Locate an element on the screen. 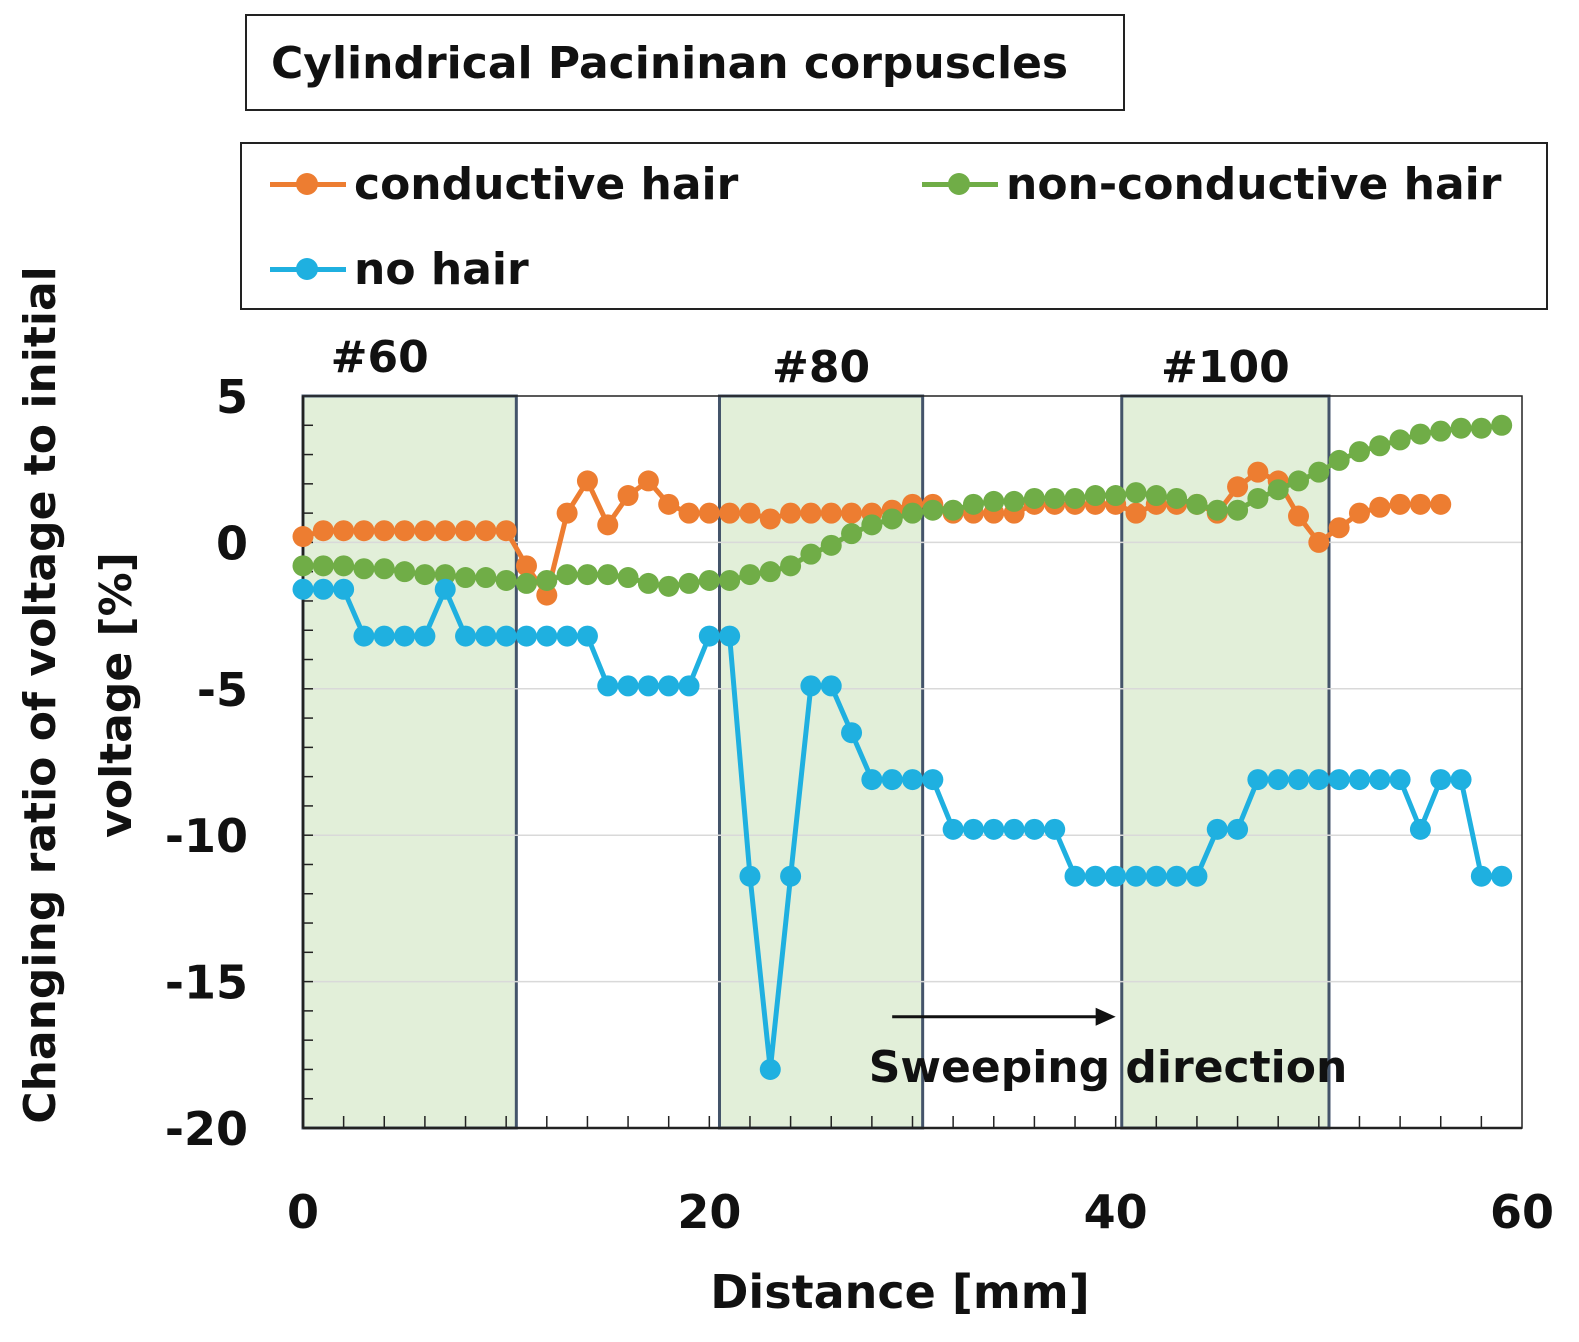  y-tick-label: 5 is located at coordinates (232, 397).